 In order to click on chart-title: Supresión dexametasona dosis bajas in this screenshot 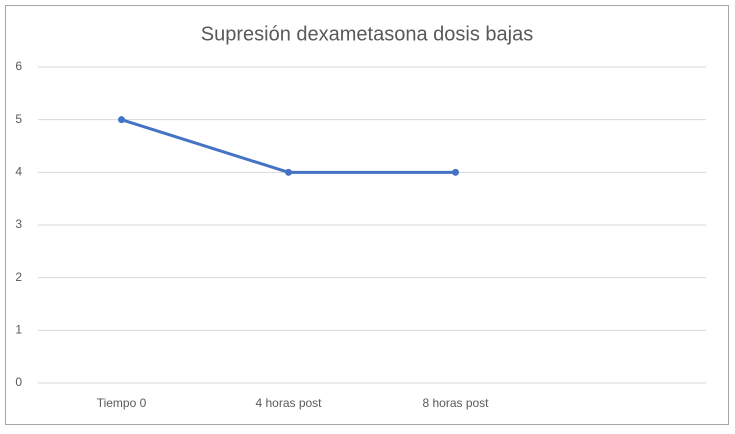, I will do `click(367, 34)`.